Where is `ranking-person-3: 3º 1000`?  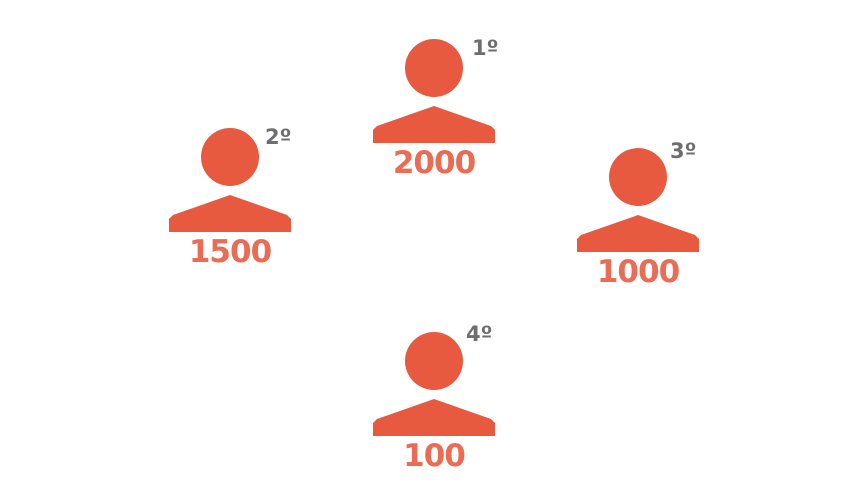 ranking-person-3: 3º 1000 is located at coordinates (638, 219).